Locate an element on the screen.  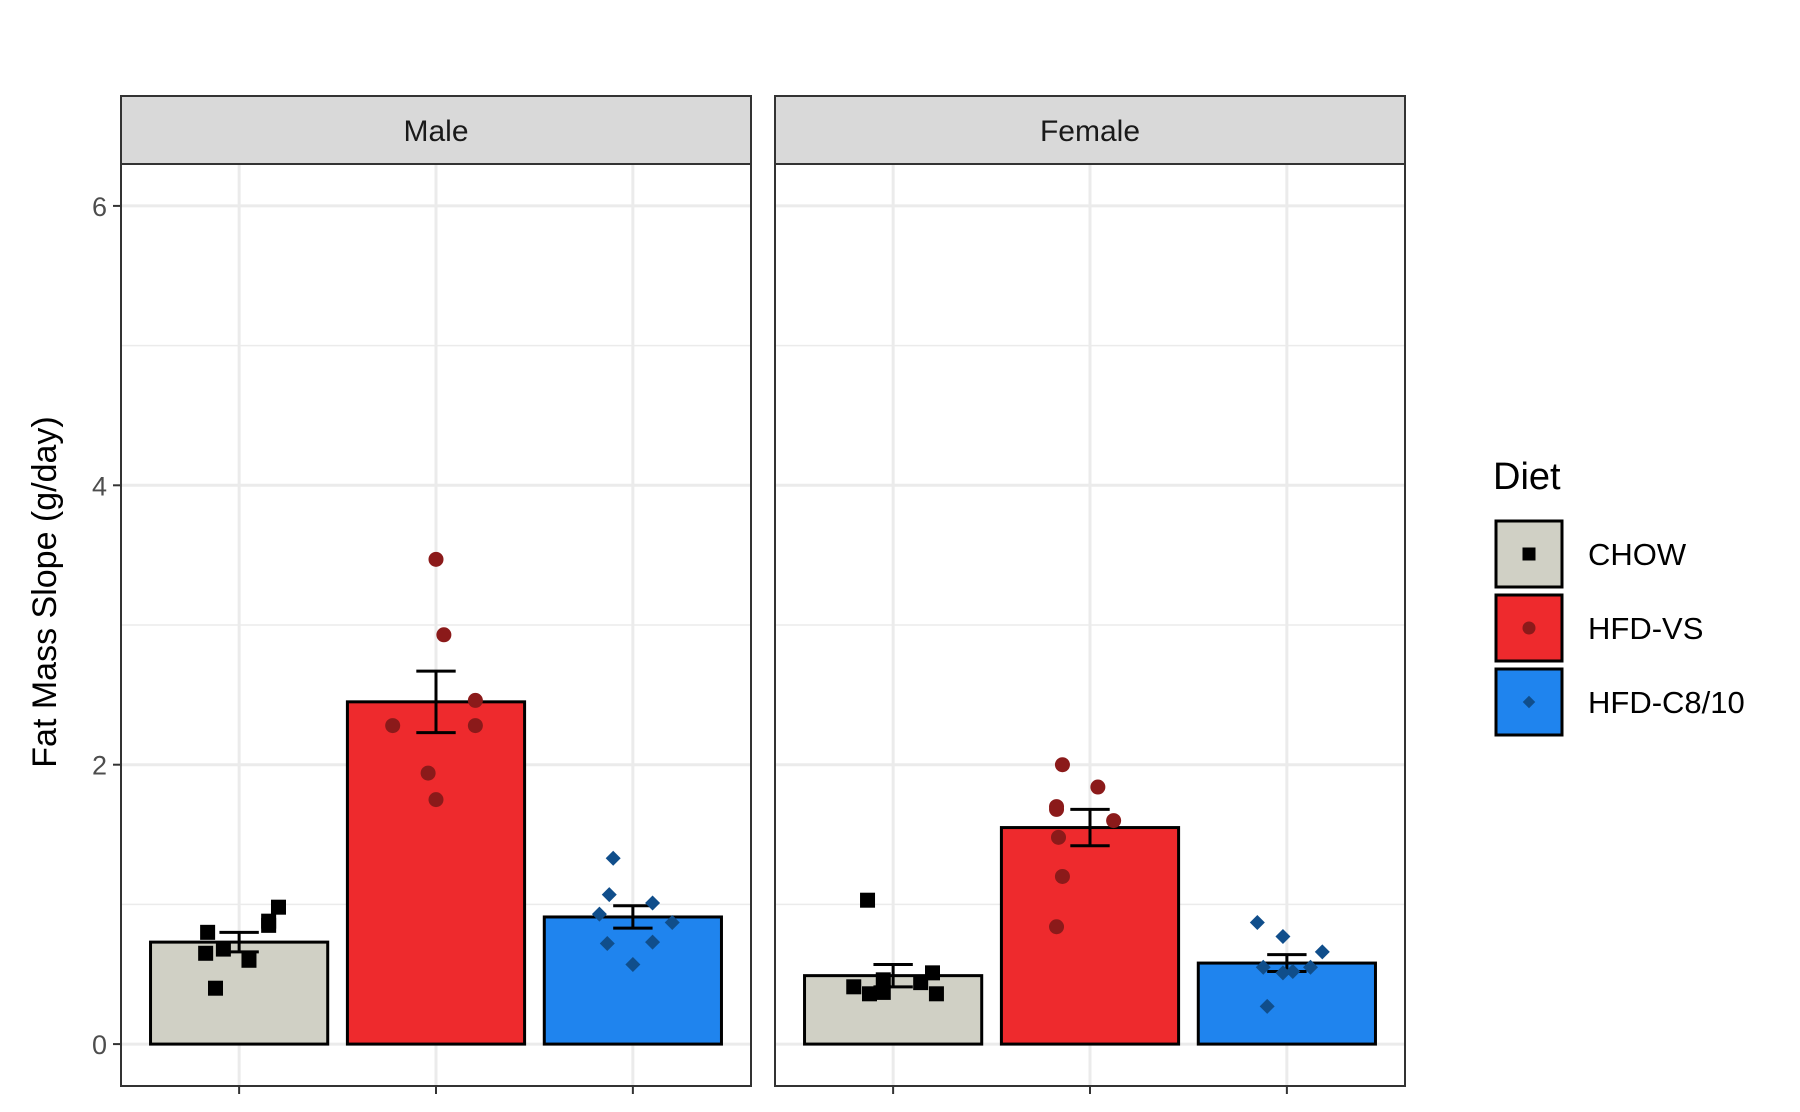
legend-item-hfd-vs: HFD-VS is located at coordinates (1598, 628).